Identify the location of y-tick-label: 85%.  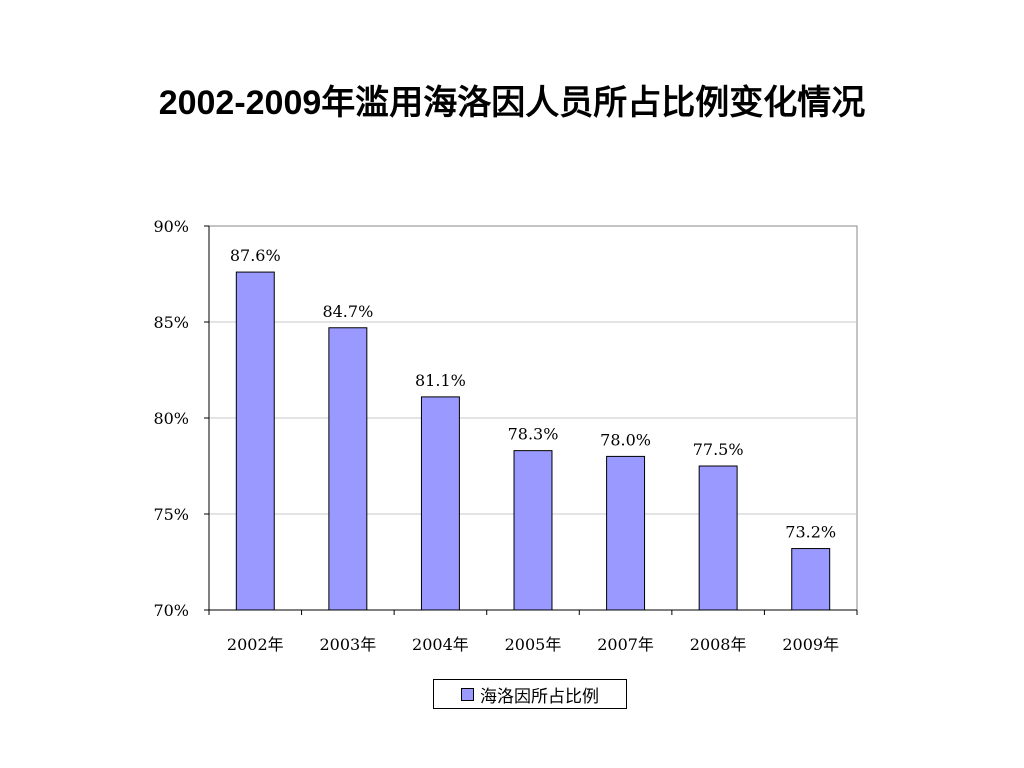
(171, 322).